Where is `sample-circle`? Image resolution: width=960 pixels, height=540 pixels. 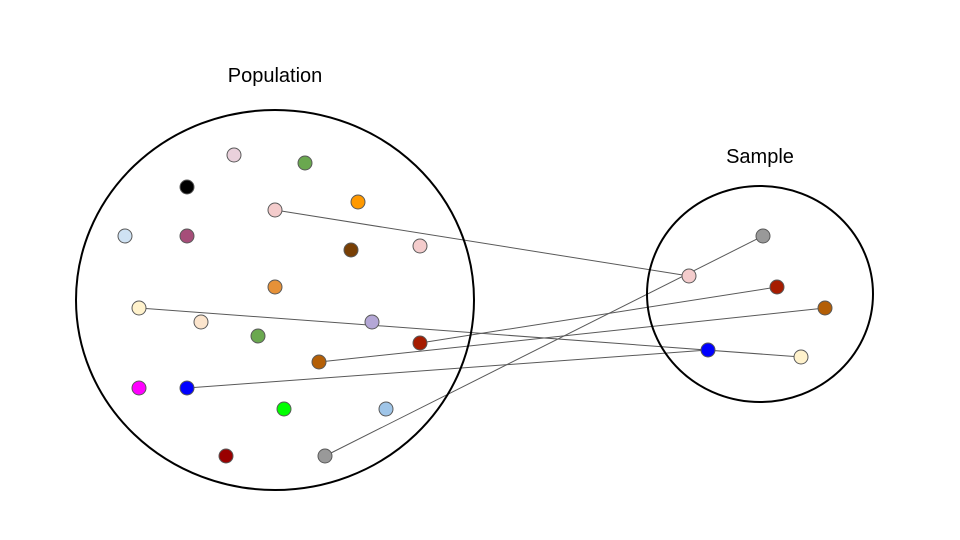
sample-circle is located at coordinates (760, 294).